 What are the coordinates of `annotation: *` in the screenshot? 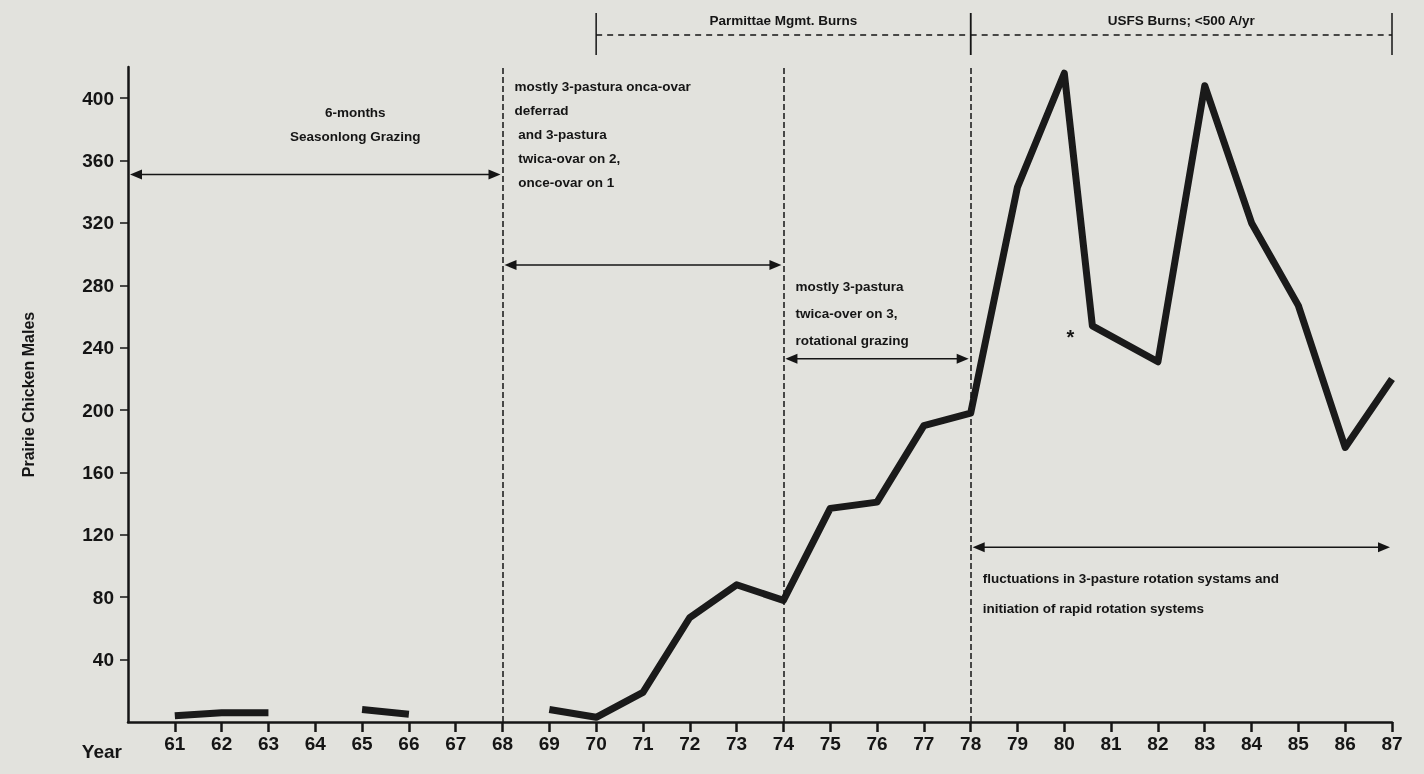 It's located at (1070, 336).